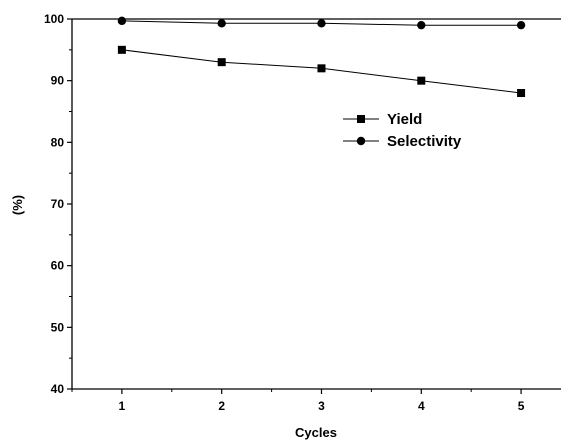 The height and width of the screenshot is (441, 562). What do you see at coordinates (421, 406) in the screenshot?
I see `x-tick-label: 4` at bounding box center [421, 406].